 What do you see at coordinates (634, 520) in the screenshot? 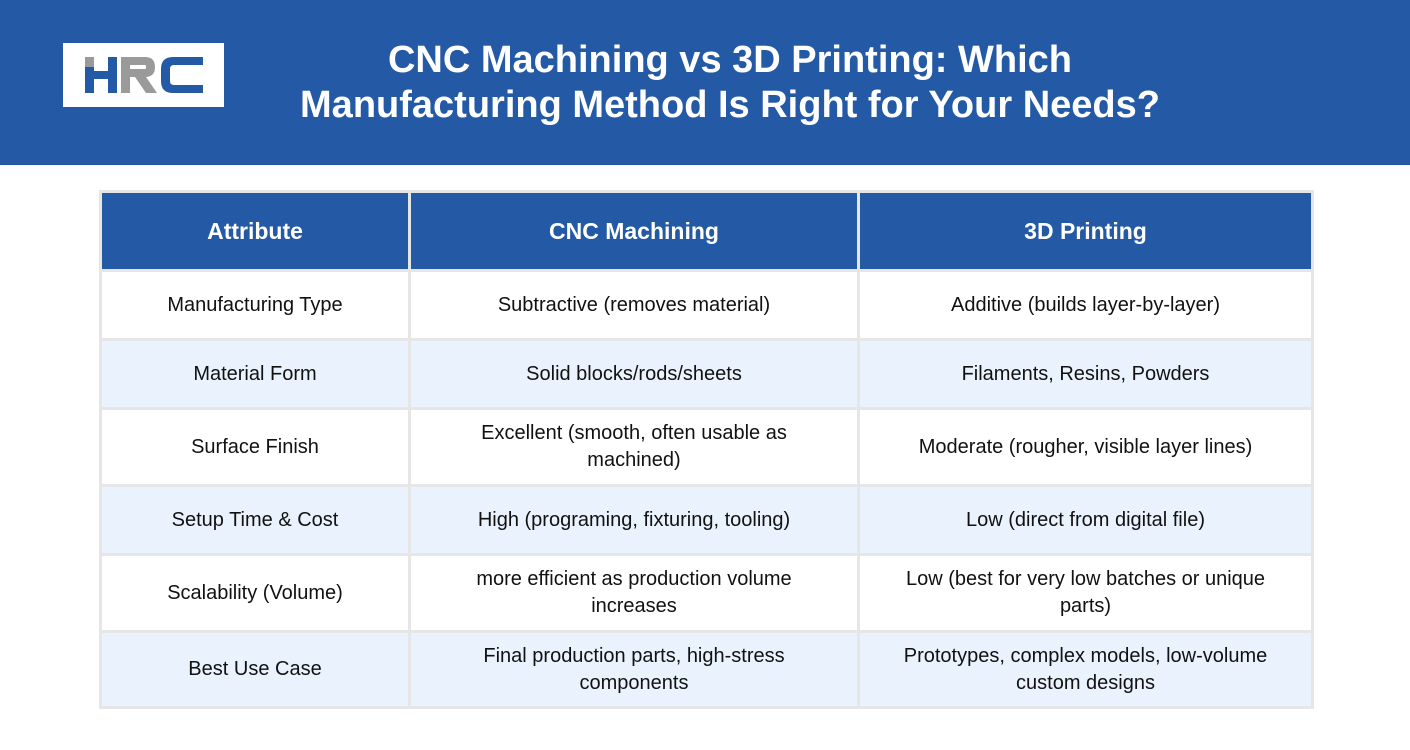
I see `cell-cnc: High (programing, fixturing, tooling)` at bounding box center [634, 520].